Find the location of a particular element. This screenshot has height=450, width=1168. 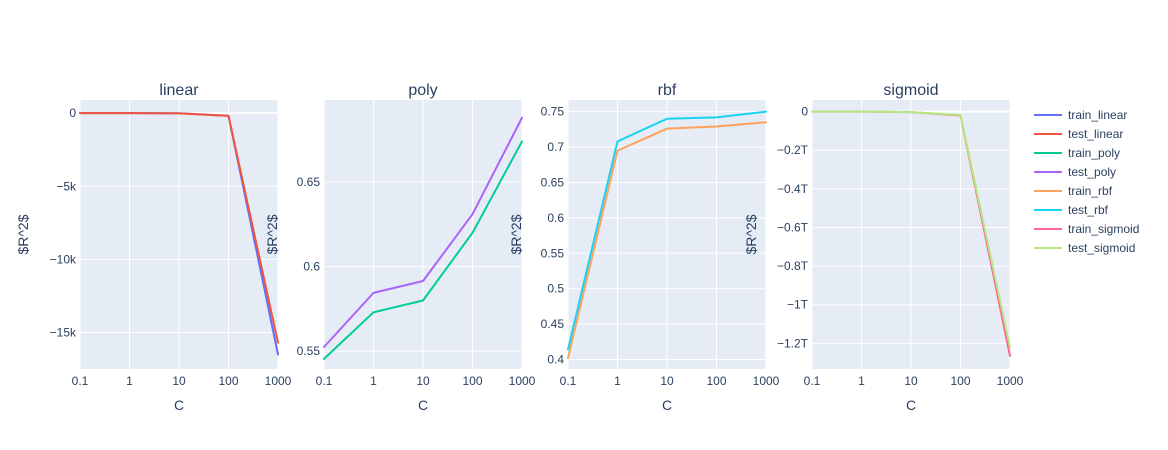

legend-item-test_linear: test_linear is located at coordinates (1078, 134).